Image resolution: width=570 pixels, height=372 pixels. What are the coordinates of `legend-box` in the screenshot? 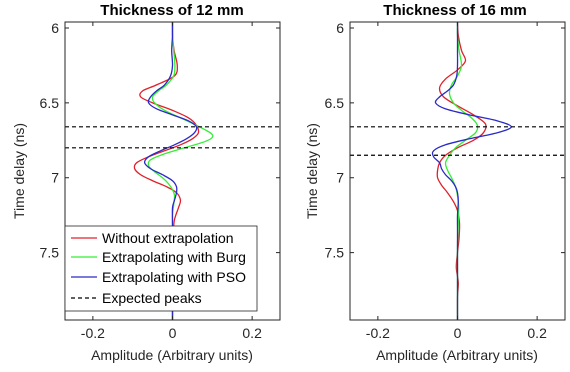 It's located at (161, 268).